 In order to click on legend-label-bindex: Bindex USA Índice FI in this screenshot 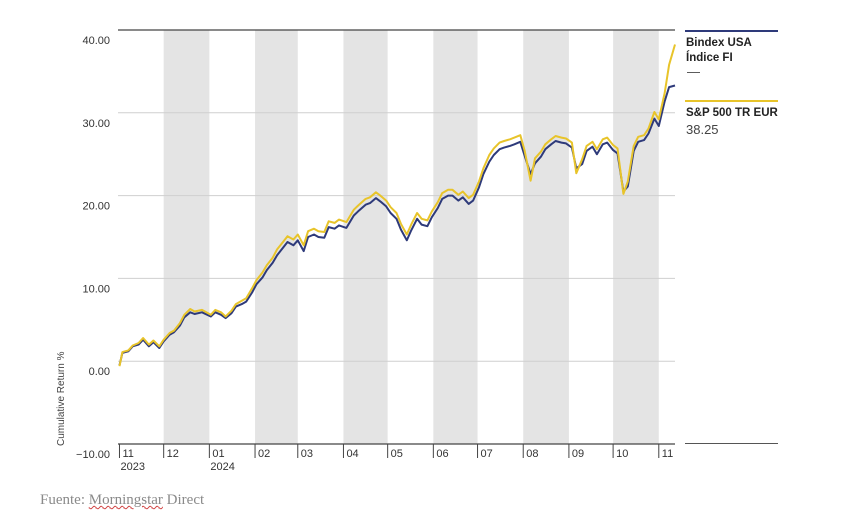, I will do `click(719, 50)`.